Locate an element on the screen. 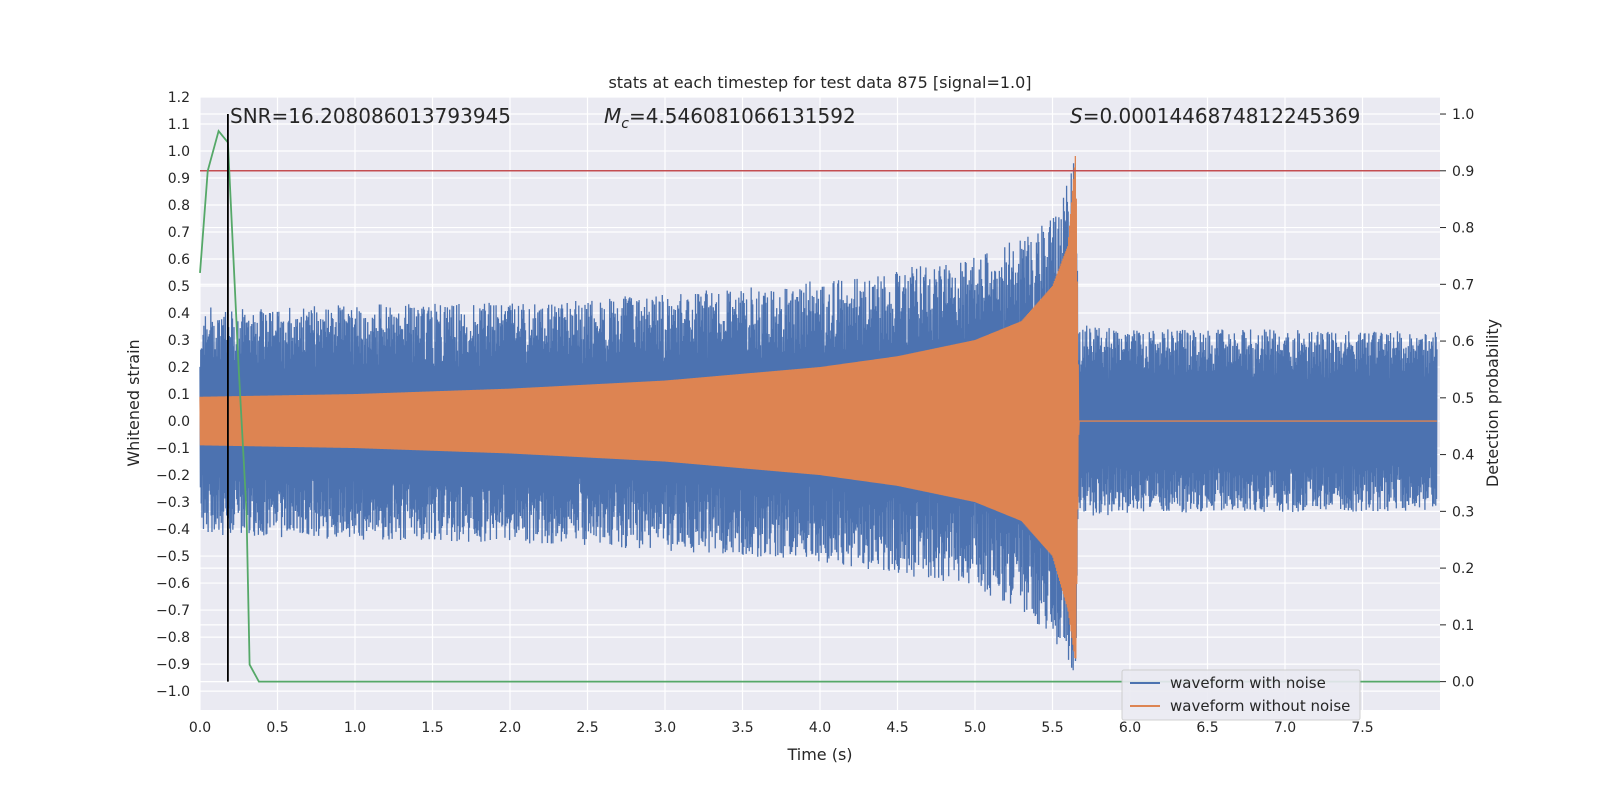 The height and width of the screenshot is (800, 1600). y-tick-label-left: 1.2 is located at coordinates (179, 98).